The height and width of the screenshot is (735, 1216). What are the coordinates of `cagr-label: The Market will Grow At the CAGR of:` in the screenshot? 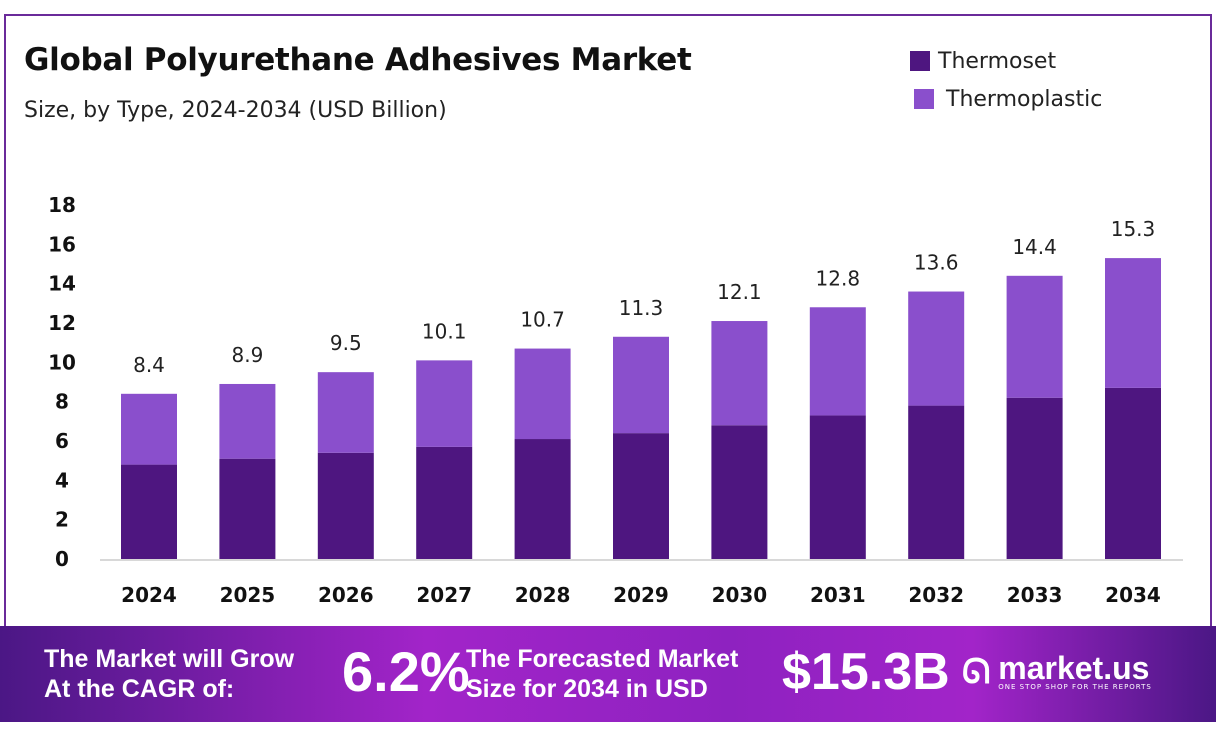 It's located at (169, 674).